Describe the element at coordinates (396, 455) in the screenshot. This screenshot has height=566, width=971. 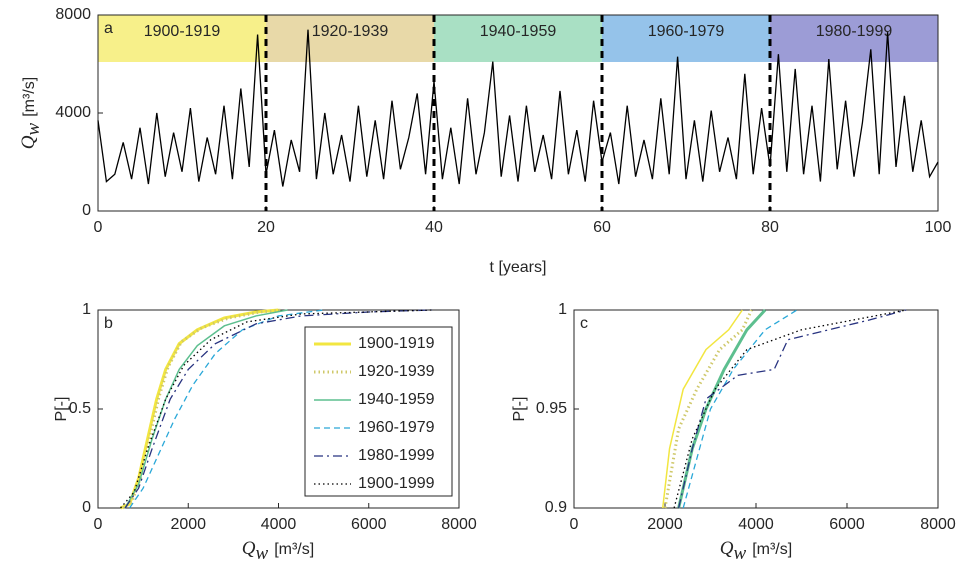
I see `legend-label: 1980-1999` at that location.